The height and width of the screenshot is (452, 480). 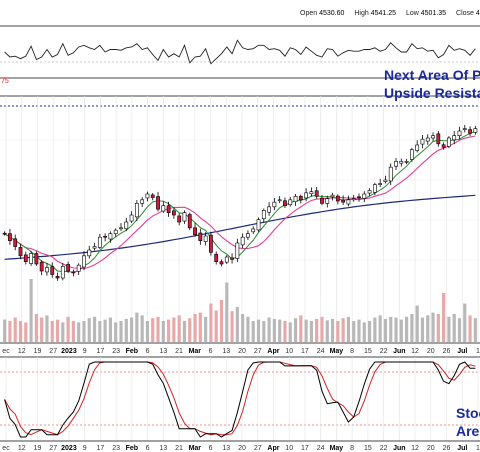 What do you see at coordinates (432, 84) in the screenshot?
I see `resistance-annotation: Next Area Of P Upside Resista` at bounding box center [432, 84].